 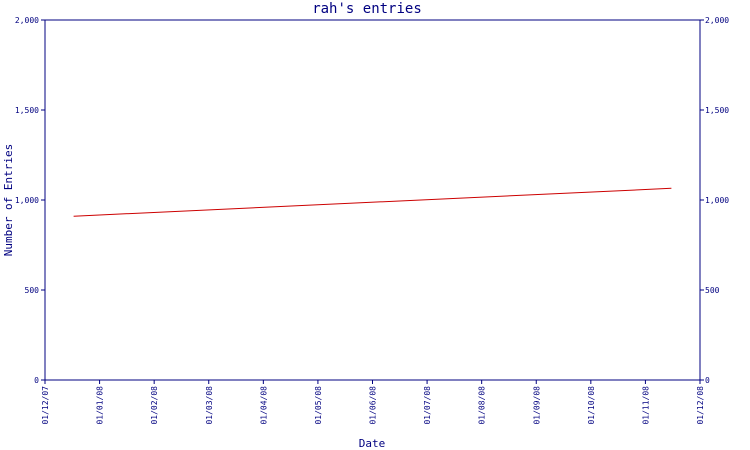 I want to click on x-tick-label: 01/01/08, so click(x=100, y=405).